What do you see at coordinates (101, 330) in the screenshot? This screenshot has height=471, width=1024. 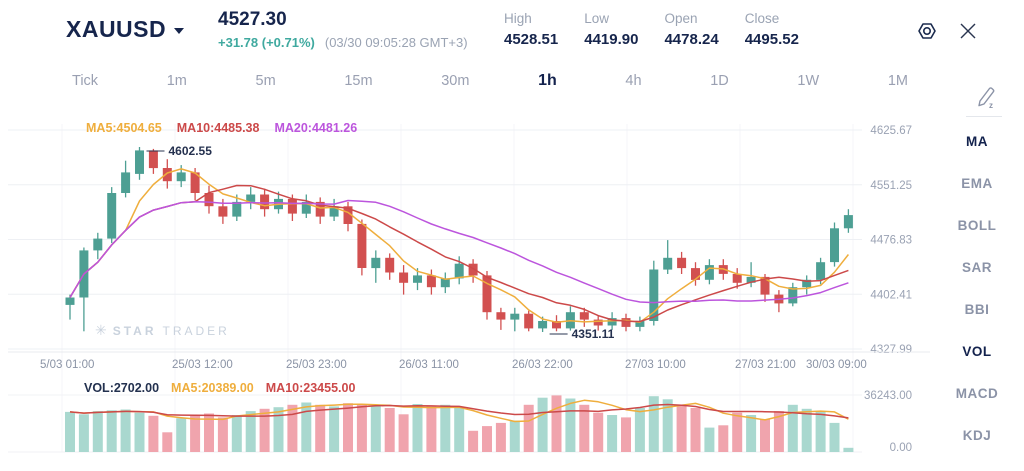 I see `star-icon: ✳` at bounding box center [101, 330].